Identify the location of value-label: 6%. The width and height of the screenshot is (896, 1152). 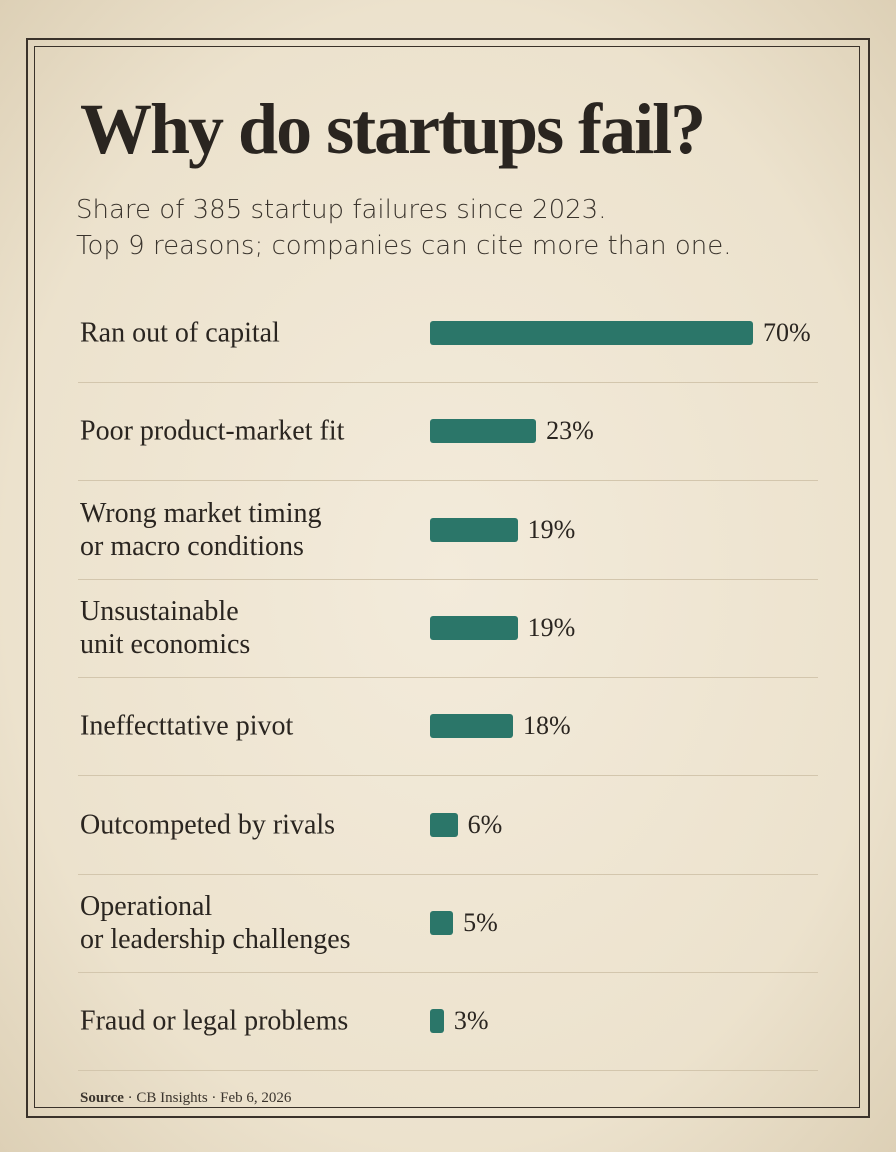
(485, 824).